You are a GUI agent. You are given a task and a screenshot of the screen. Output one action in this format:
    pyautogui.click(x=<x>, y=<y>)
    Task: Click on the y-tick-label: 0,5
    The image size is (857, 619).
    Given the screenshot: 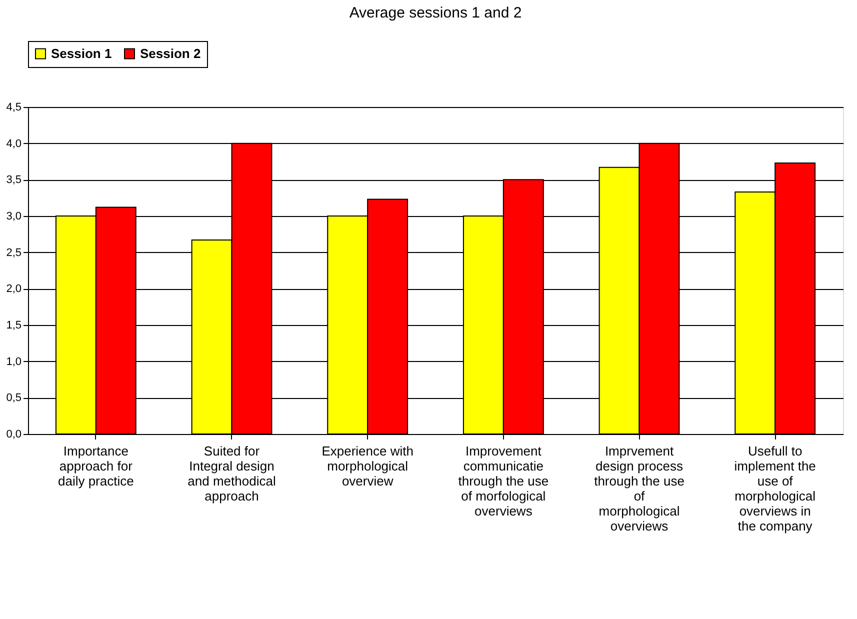 What is the action you would take?
    pyautogui.click(x=14, y=398)
    